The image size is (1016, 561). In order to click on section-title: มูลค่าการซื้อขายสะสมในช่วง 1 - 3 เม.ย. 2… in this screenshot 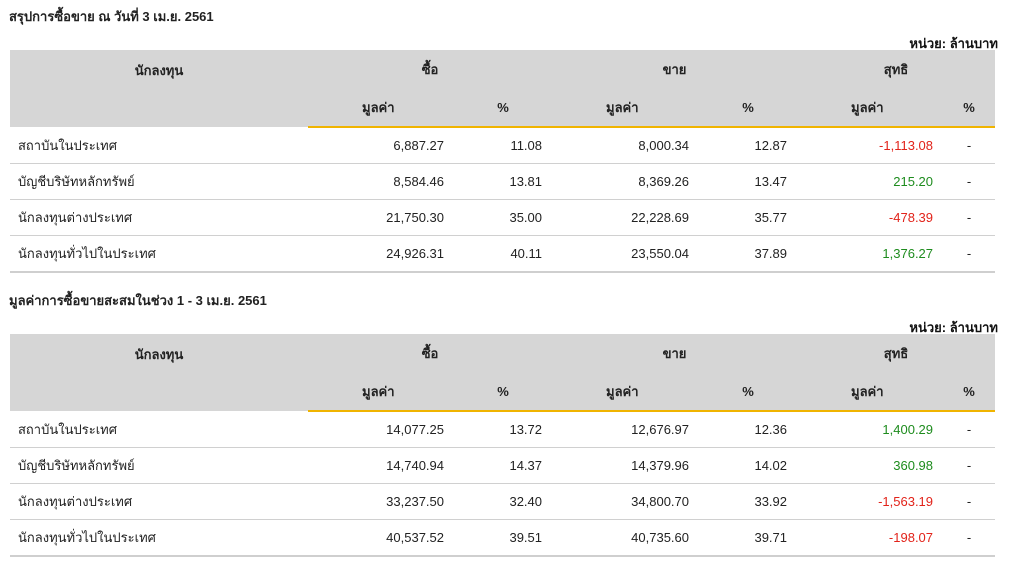, I will do `click(138, 300)`.